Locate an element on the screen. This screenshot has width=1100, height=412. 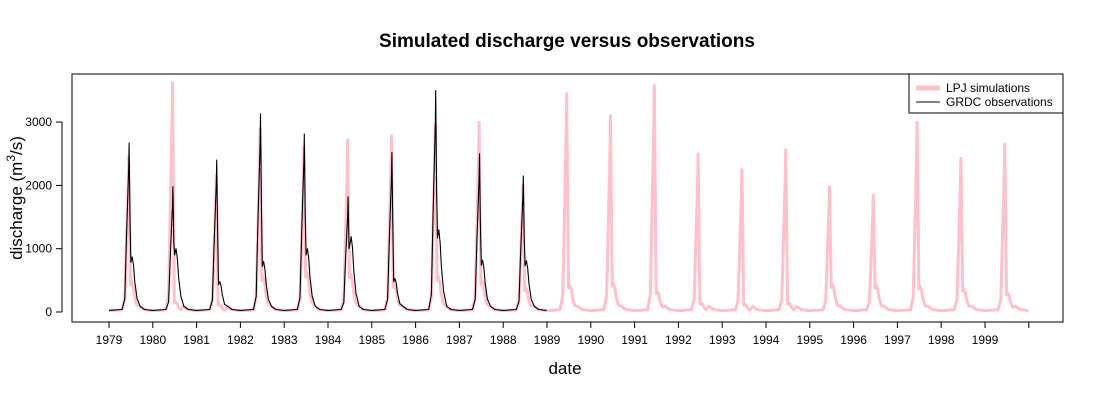
x-tick-label: 1982 is located at coordinates (240, 340).